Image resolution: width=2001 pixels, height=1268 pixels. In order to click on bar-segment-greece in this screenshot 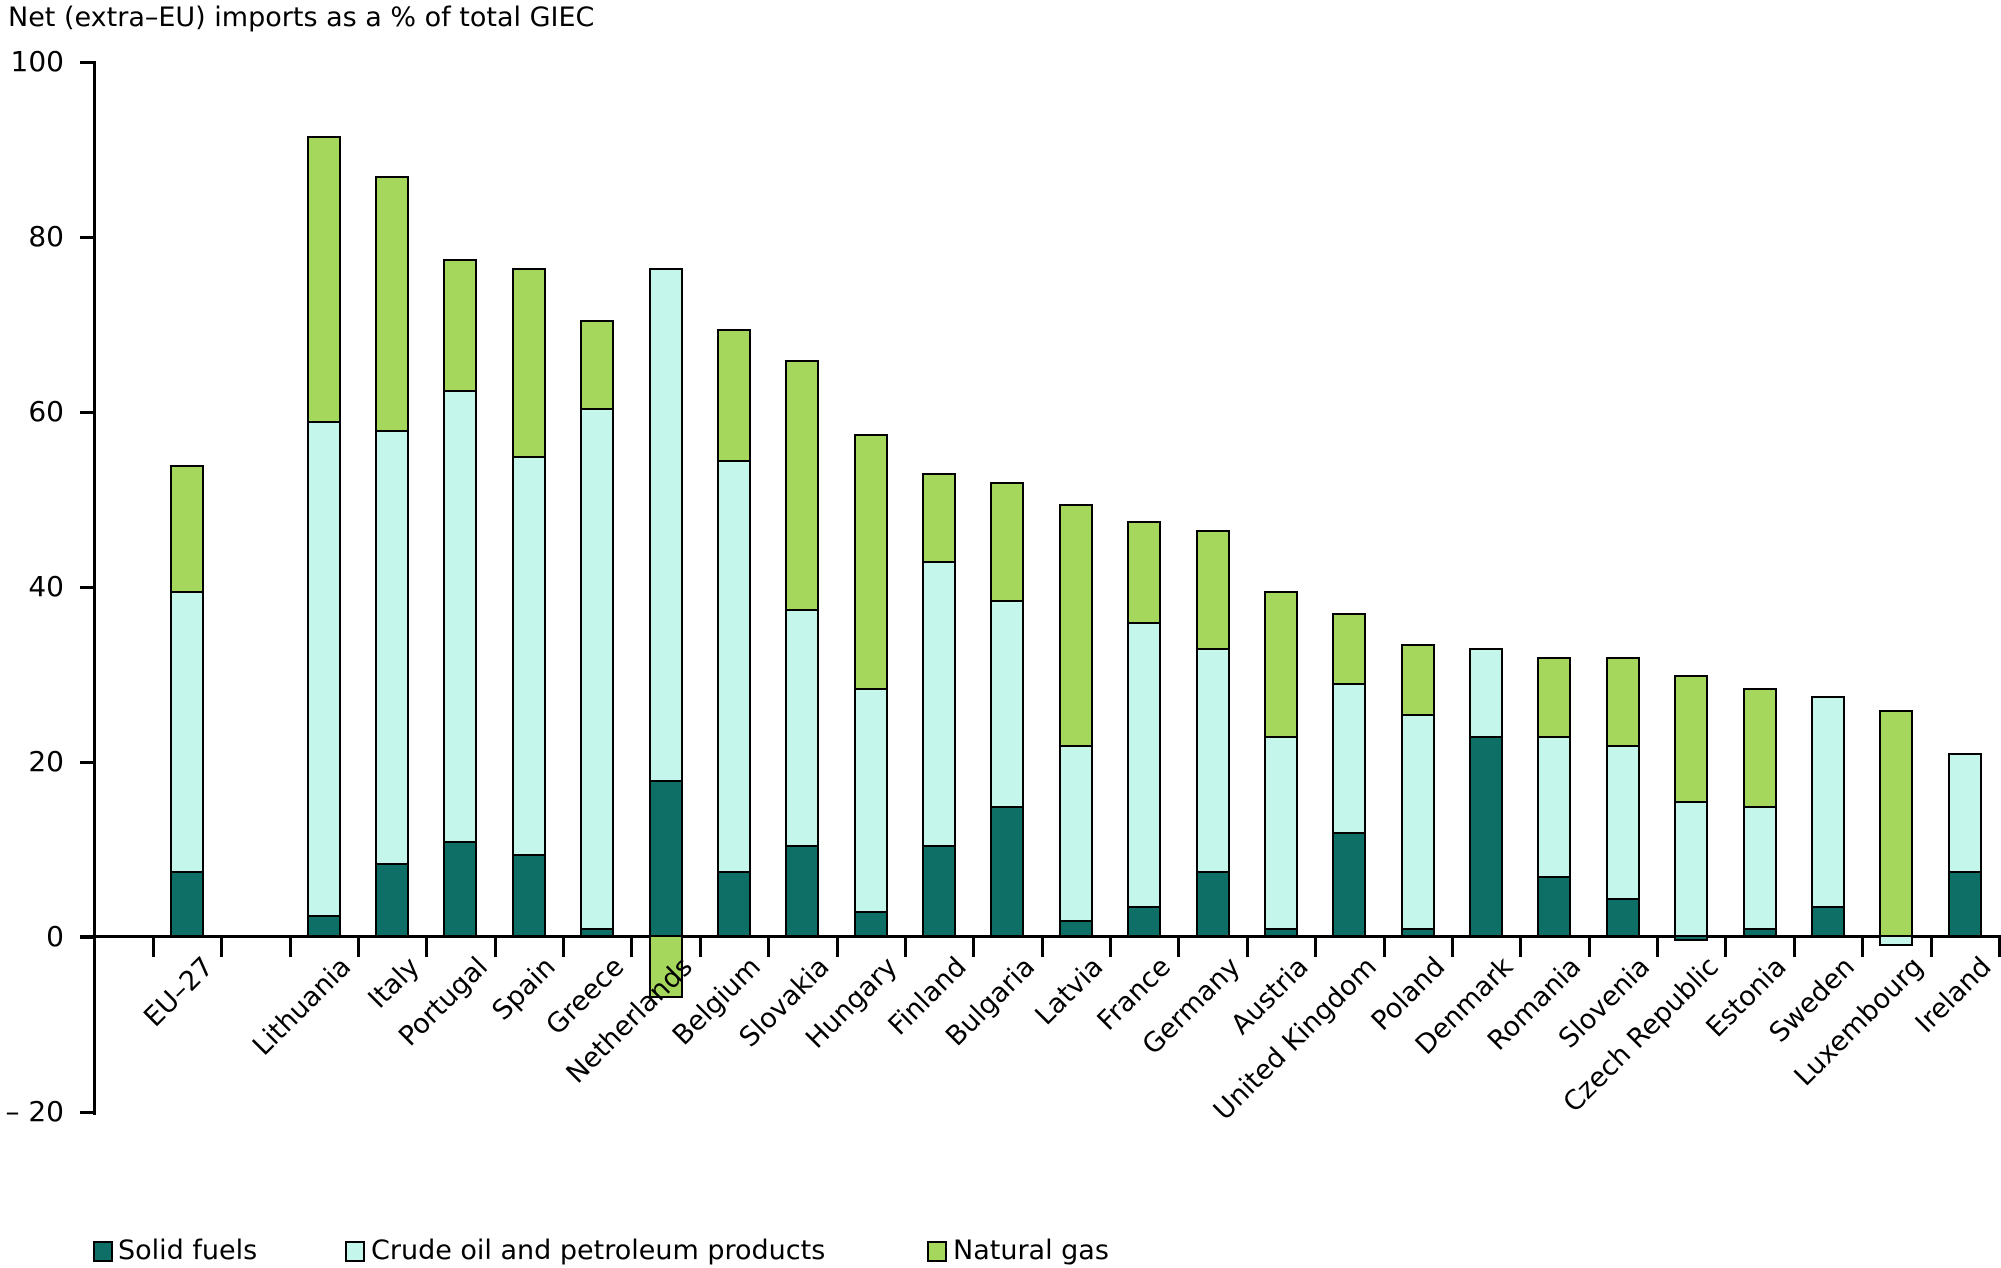, I will do `click(597, 365)`.